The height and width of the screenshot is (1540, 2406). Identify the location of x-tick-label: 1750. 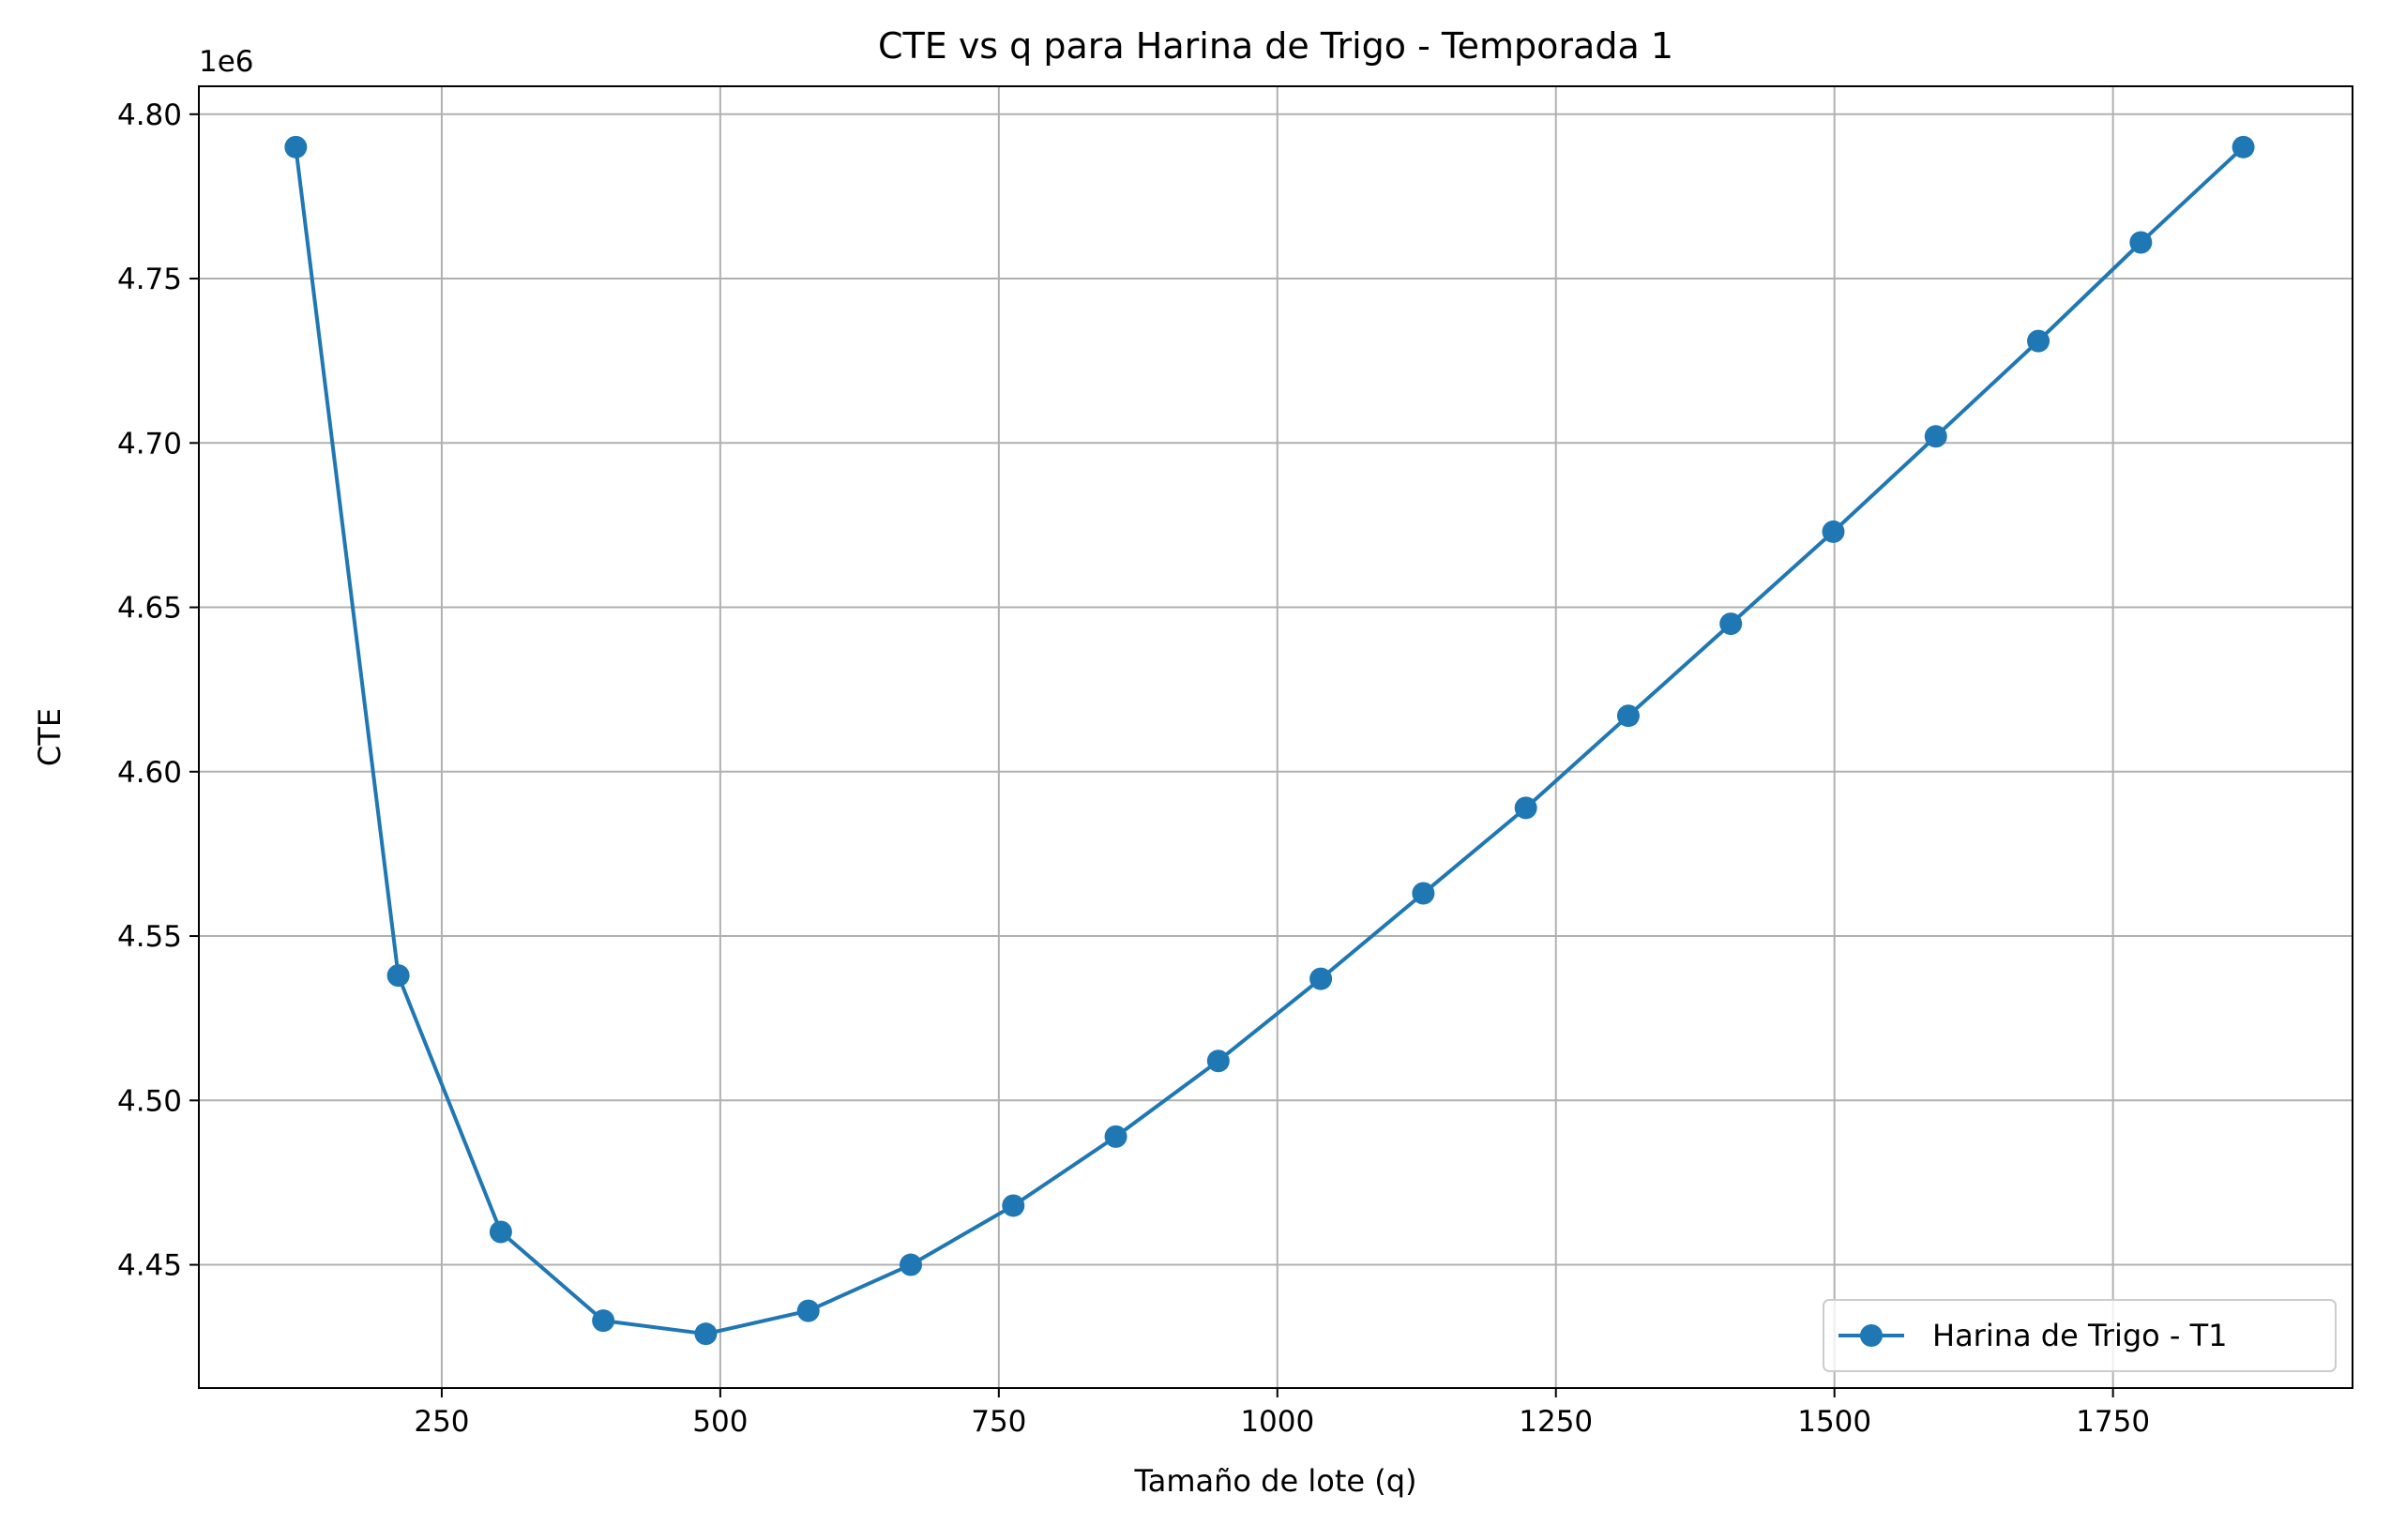
(2113, 1422).